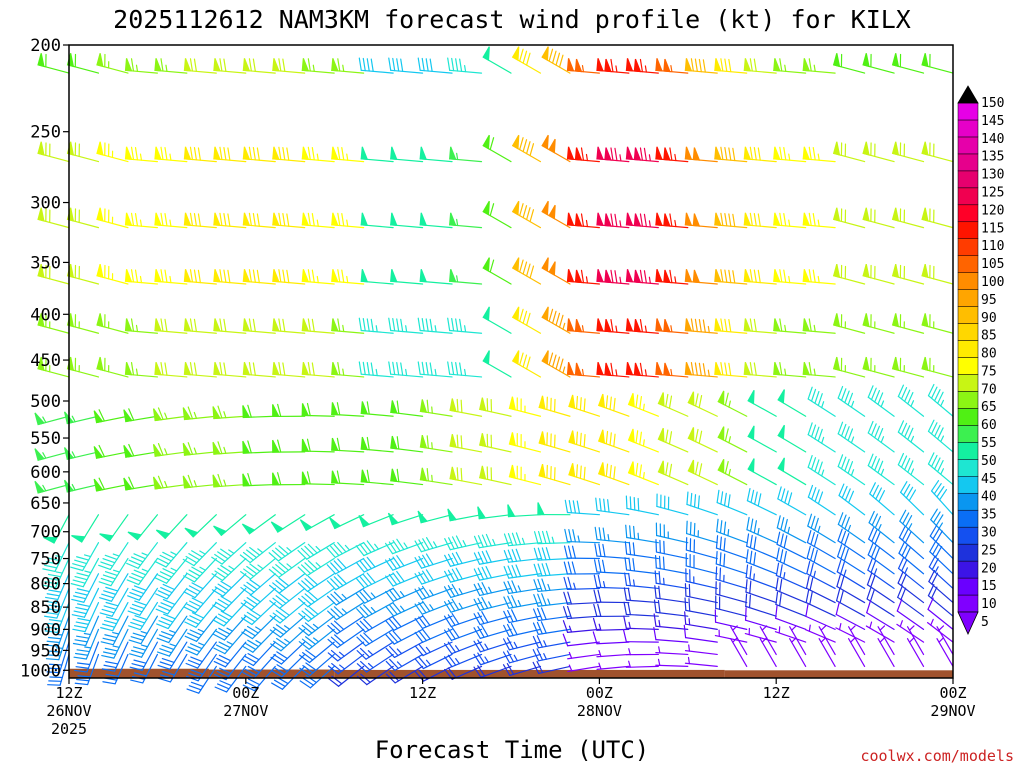 The height and width of the screenshot is (768, 1024). Describe the element at coordinates (512, 750) in the screenshot. I see `x-axis-title: Forecast Time (UTC)` at that location.